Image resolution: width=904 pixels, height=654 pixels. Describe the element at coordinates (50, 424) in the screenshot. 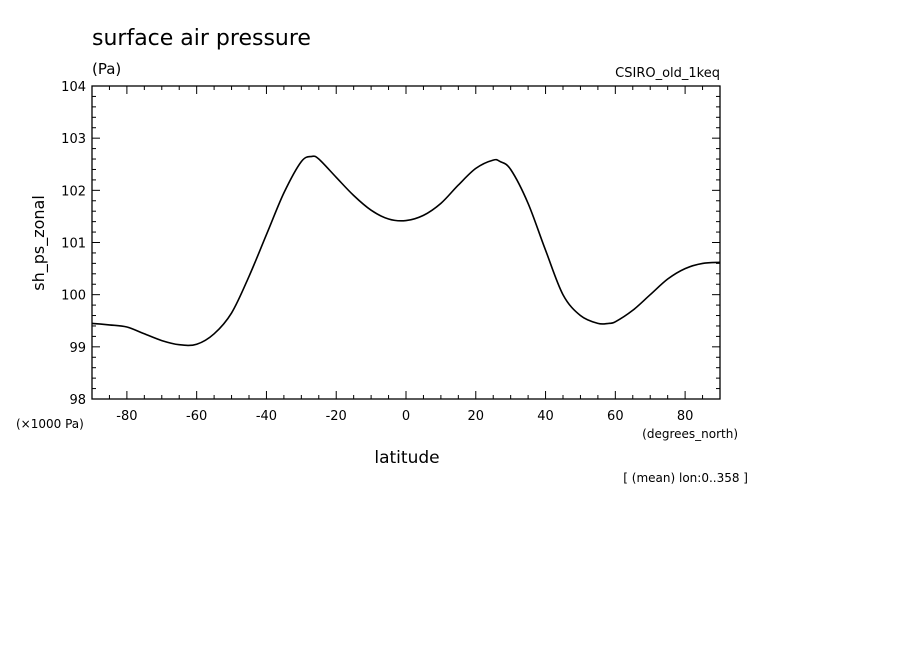

I see `y-scale-label: (×1000 Pa)` at that location.